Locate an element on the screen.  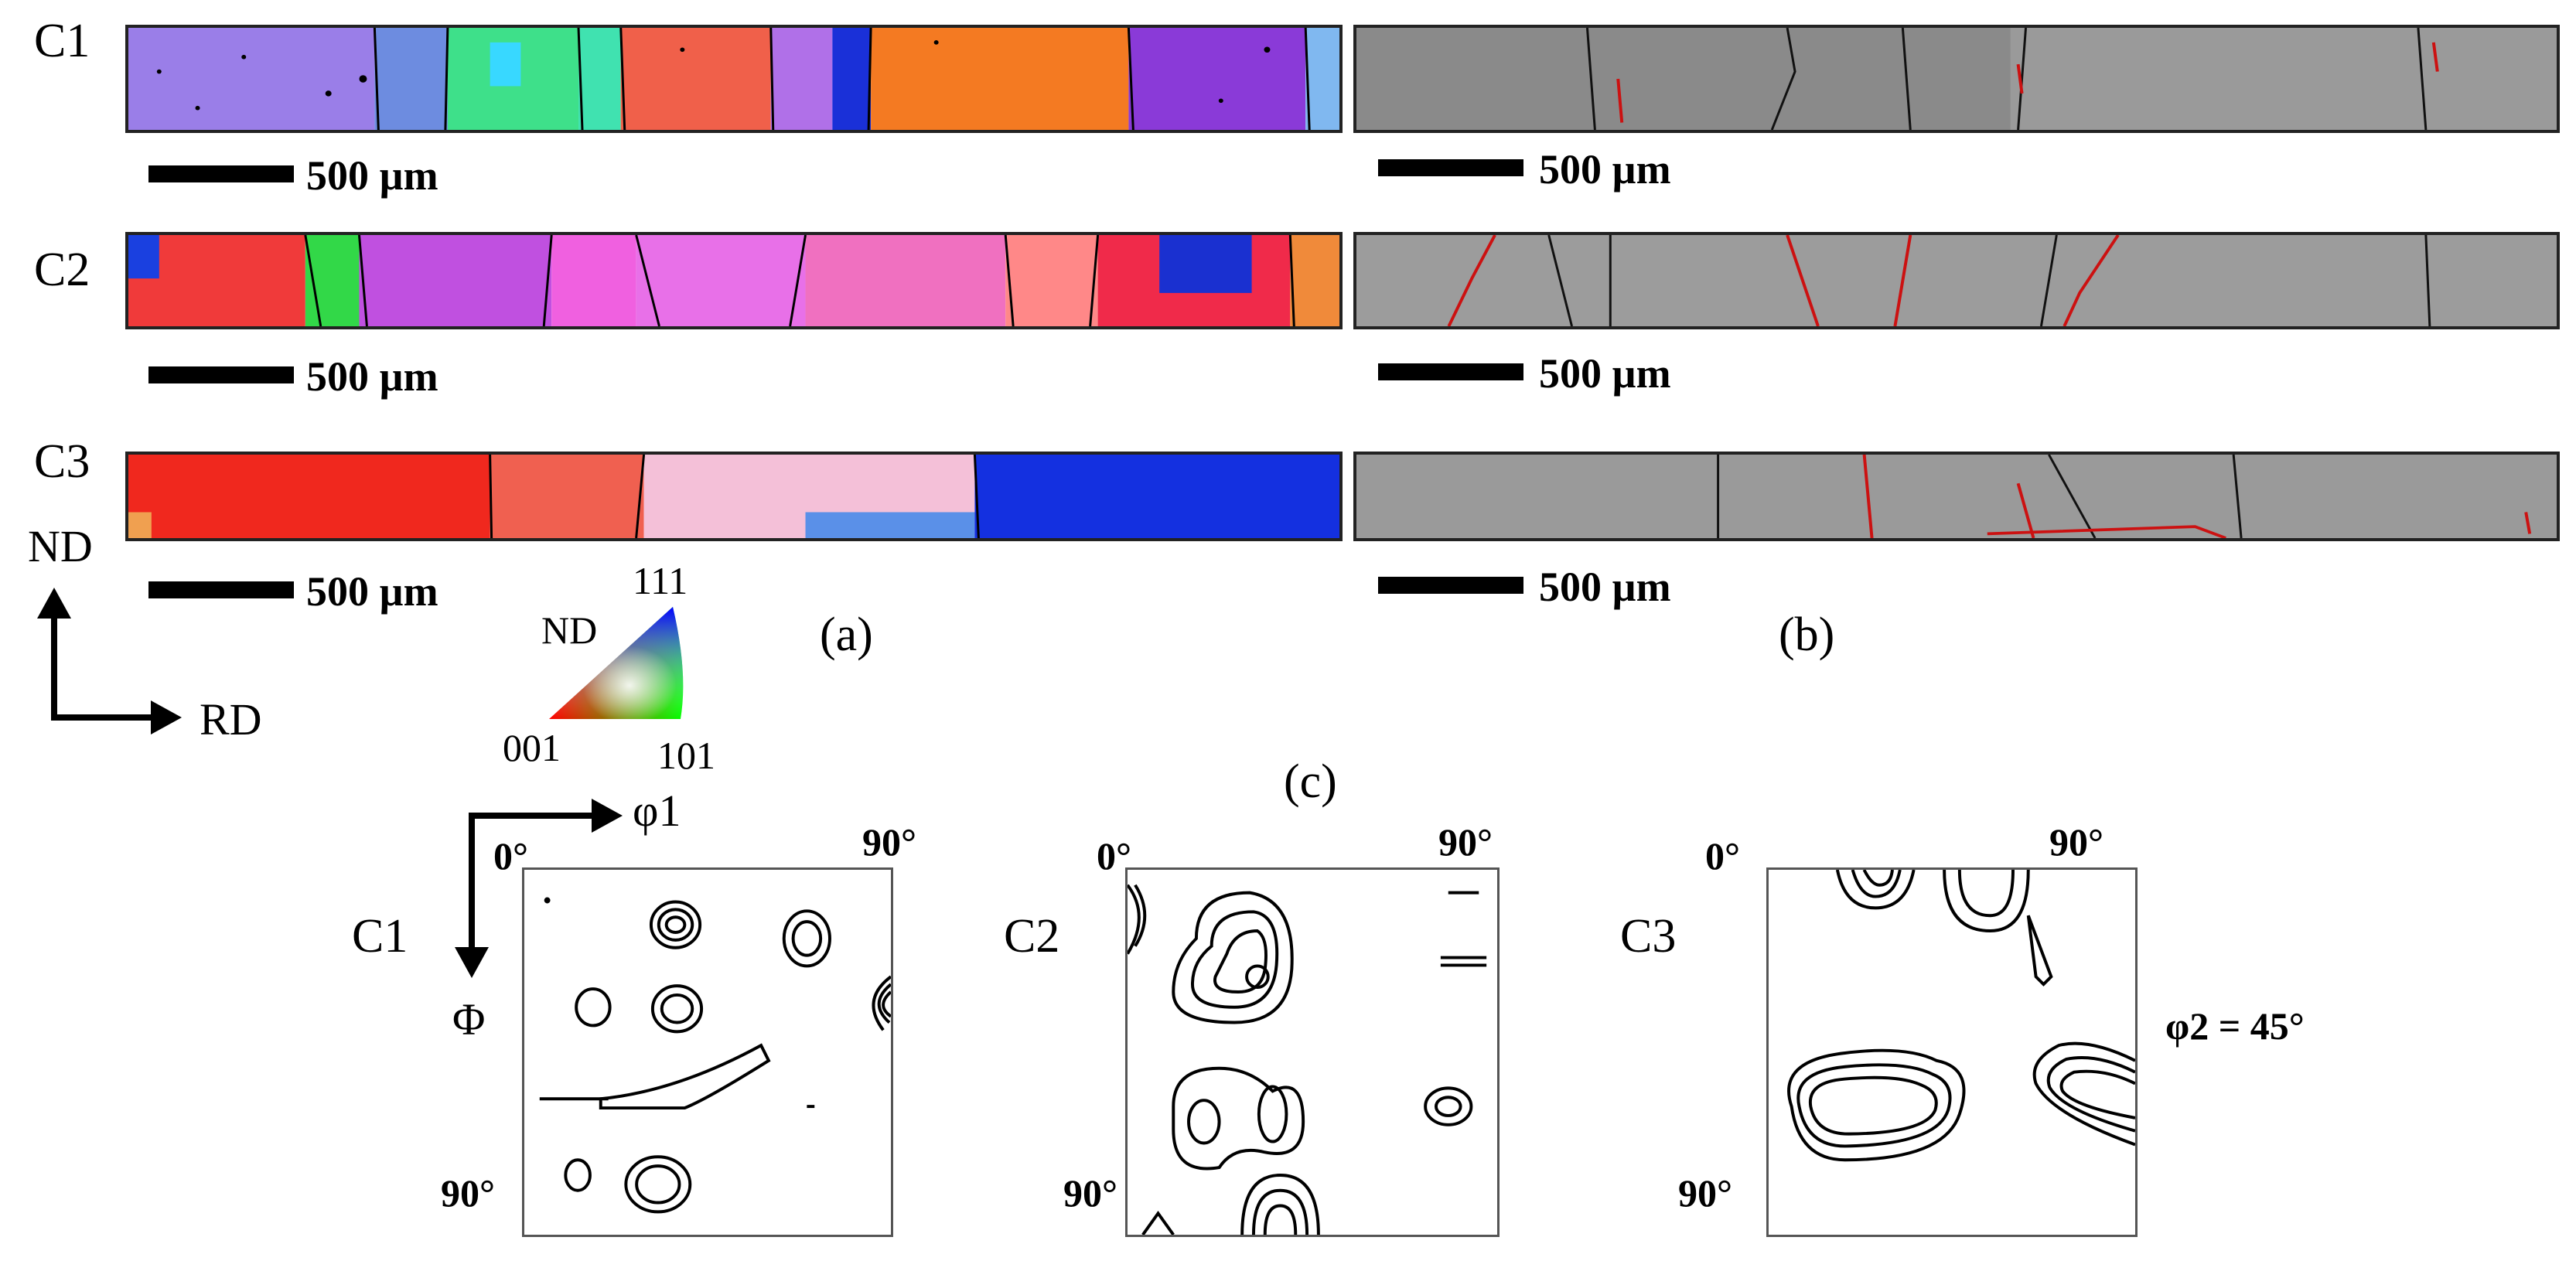
scale-text-c1-b: 500 µm is located at coordinates (1605, 170).